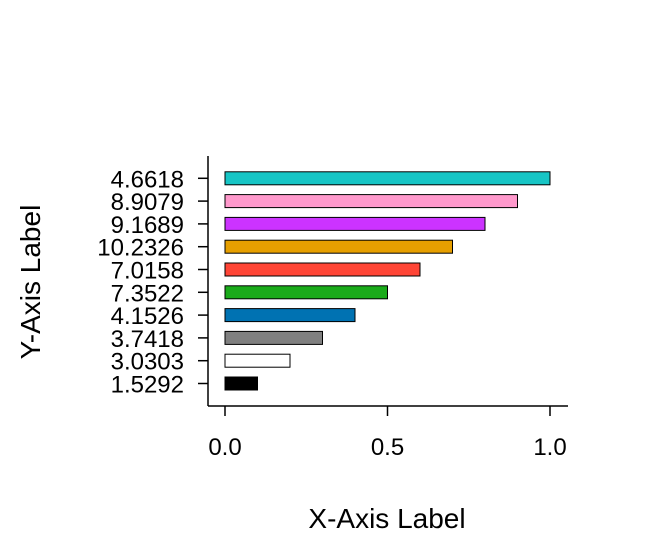 This screenshot has height=545, width=663. Describe the element at coordinates (224, 447) in the screenshot. I see `x-tick-label: 0.0` at that location.